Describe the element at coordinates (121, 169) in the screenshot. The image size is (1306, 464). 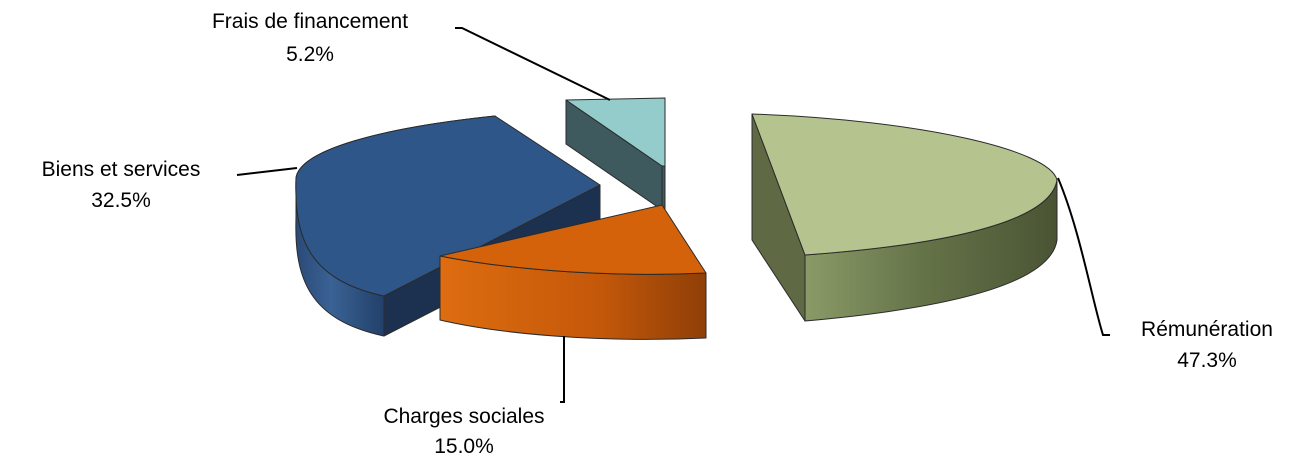
I see `label-biens-et-services: Biens et services` at that location.